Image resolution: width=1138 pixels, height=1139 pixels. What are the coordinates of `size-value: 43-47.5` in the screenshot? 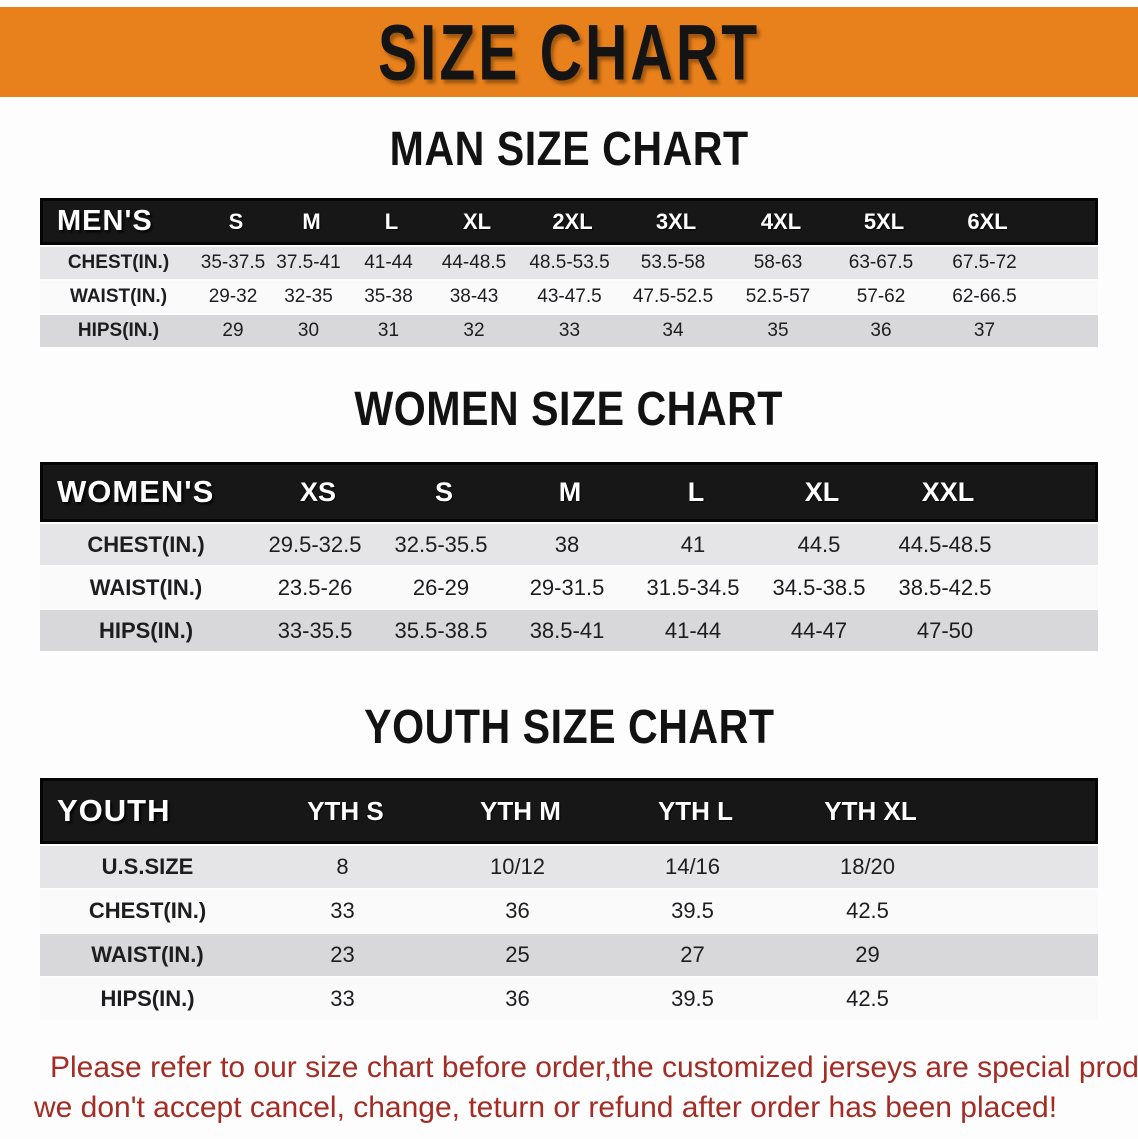 It's located at (569, 296).